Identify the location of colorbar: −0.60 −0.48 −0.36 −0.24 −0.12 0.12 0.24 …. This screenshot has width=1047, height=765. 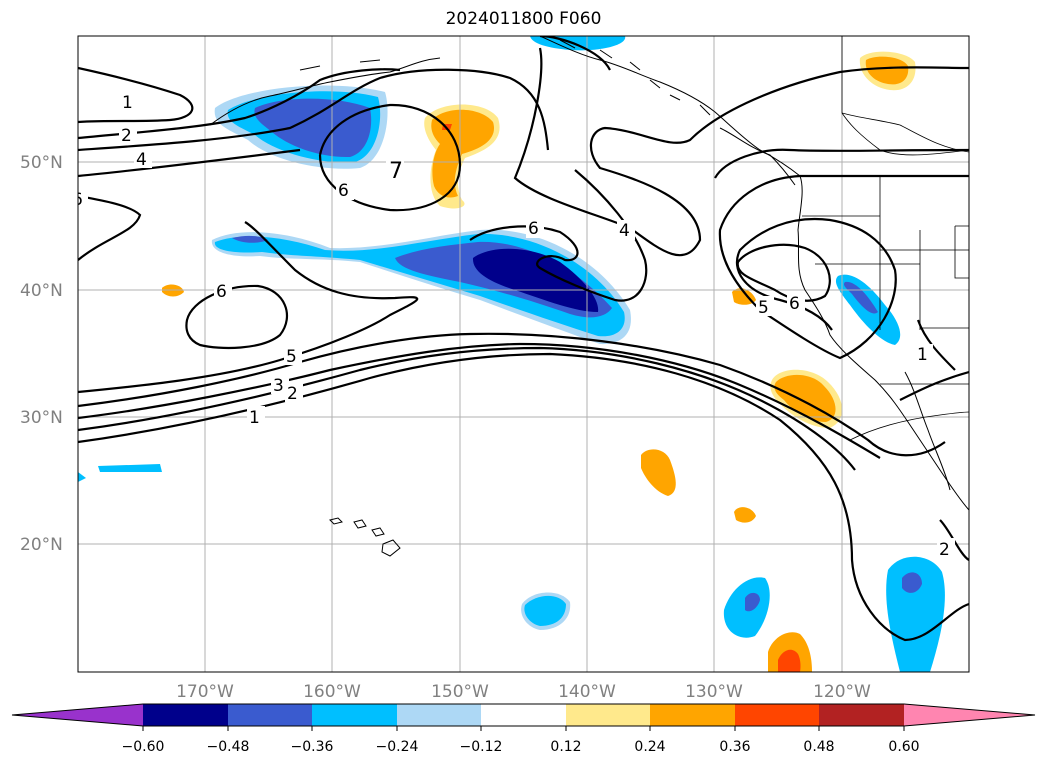
(523, 729).